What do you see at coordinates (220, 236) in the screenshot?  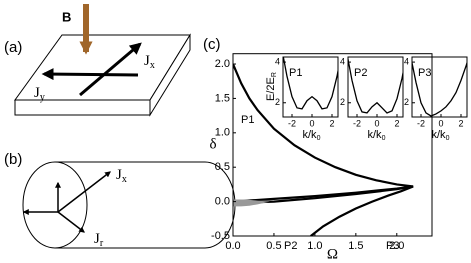 I see `y-tick-label: -0.5` at bounding box center [220, 236].